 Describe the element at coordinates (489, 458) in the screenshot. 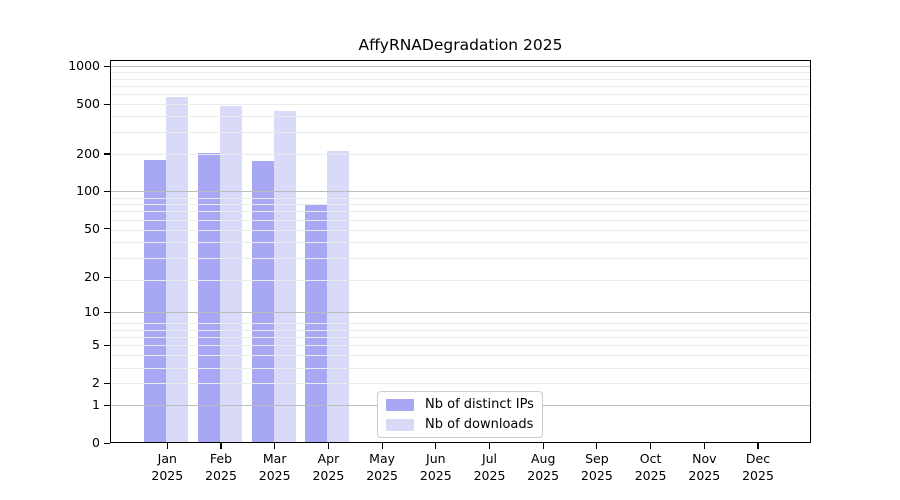

I see `x-tick-month: Jul` at that location.